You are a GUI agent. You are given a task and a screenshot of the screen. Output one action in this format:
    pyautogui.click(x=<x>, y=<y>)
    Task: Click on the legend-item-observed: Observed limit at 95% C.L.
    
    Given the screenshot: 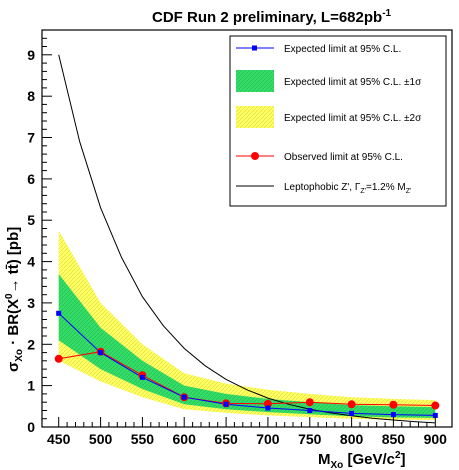 What is the action you would take?
    pyautogui.click(x=319, y=157)
    